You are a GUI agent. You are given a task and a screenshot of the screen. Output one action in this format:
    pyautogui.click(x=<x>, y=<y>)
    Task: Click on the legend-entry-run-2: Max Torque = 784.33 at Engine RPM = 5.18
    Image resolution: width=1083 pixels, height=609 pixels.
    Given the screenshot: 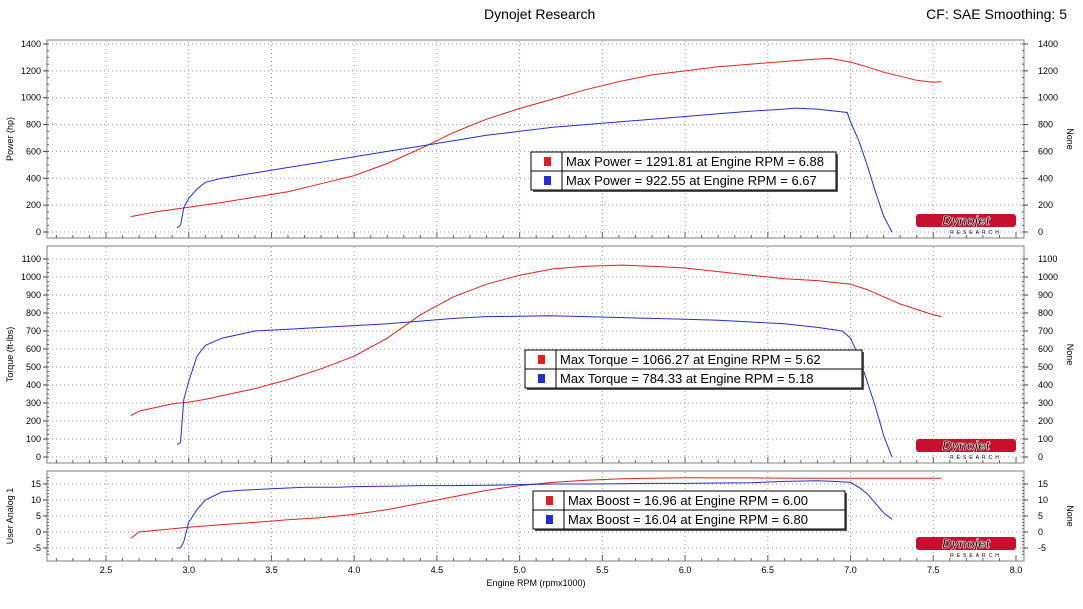 What is the action you would take?
    pyautogui.click(x=686, y=378)
    